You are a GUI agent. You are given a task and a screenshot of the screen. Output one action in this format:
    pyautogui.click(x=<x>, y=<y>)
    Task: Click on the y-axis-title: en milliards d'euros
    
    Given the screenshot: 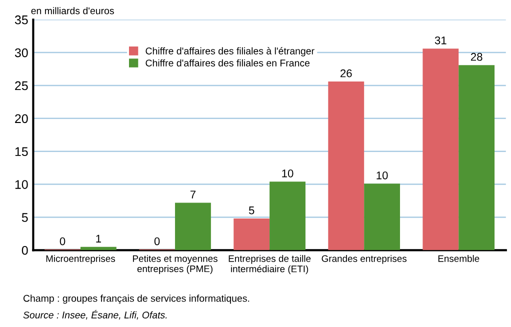 What is the action you would take?
    pyautogui.click(x=72, y=10)
    